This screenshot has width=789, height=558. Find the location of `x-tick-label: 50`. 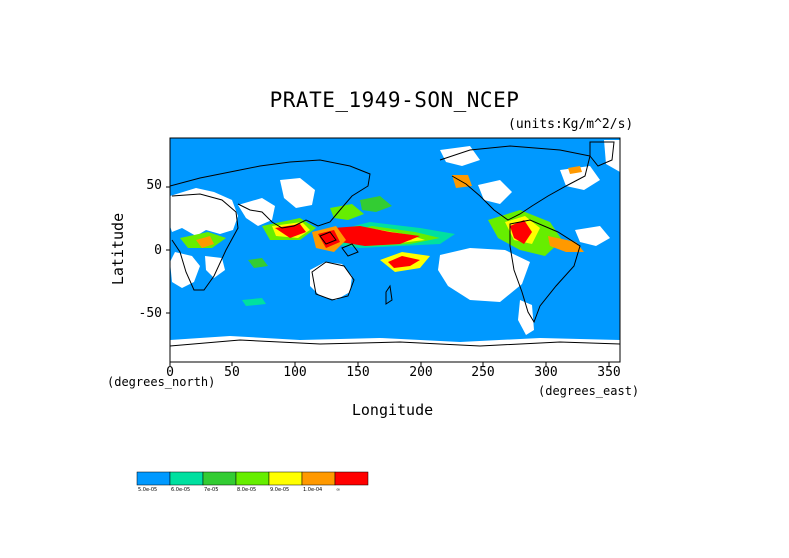

x-tick-label: 50 is located at coordinates (232, 372).